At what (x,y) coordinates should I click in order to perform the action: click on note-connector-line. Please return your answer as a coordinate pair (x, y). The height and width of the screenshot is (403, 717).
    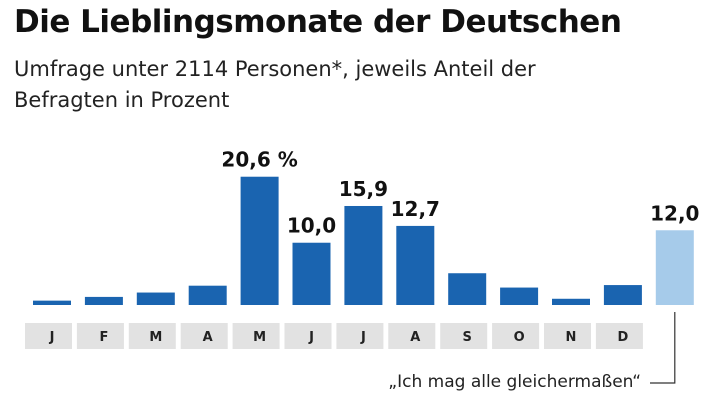
    Looking at the image, I should click on (663, 348).